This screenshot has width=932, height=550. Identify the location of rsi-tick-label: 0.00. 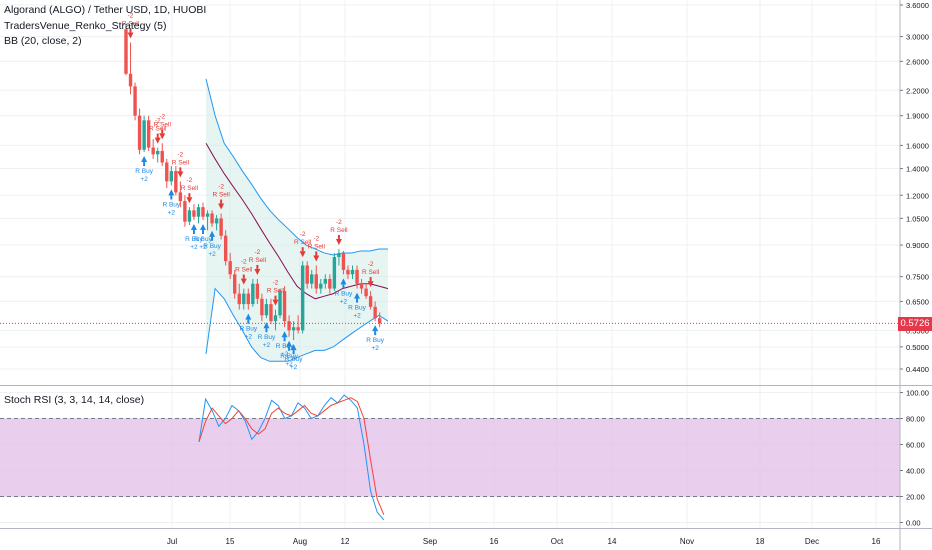
(913, 523).